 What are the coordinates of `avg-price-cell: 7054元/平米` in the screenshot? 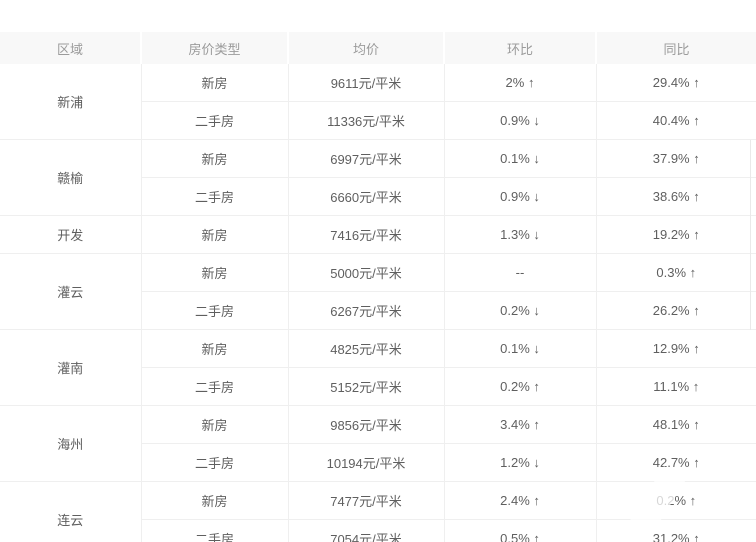 It's located at (366, 530).